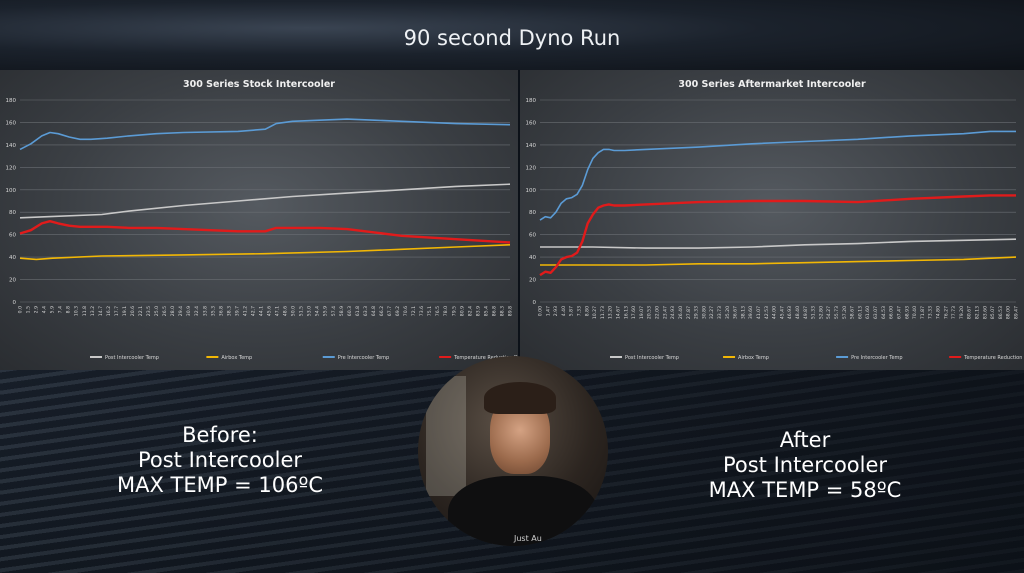  I want to click on x-tick-label: 38.3, so click(229, 311).